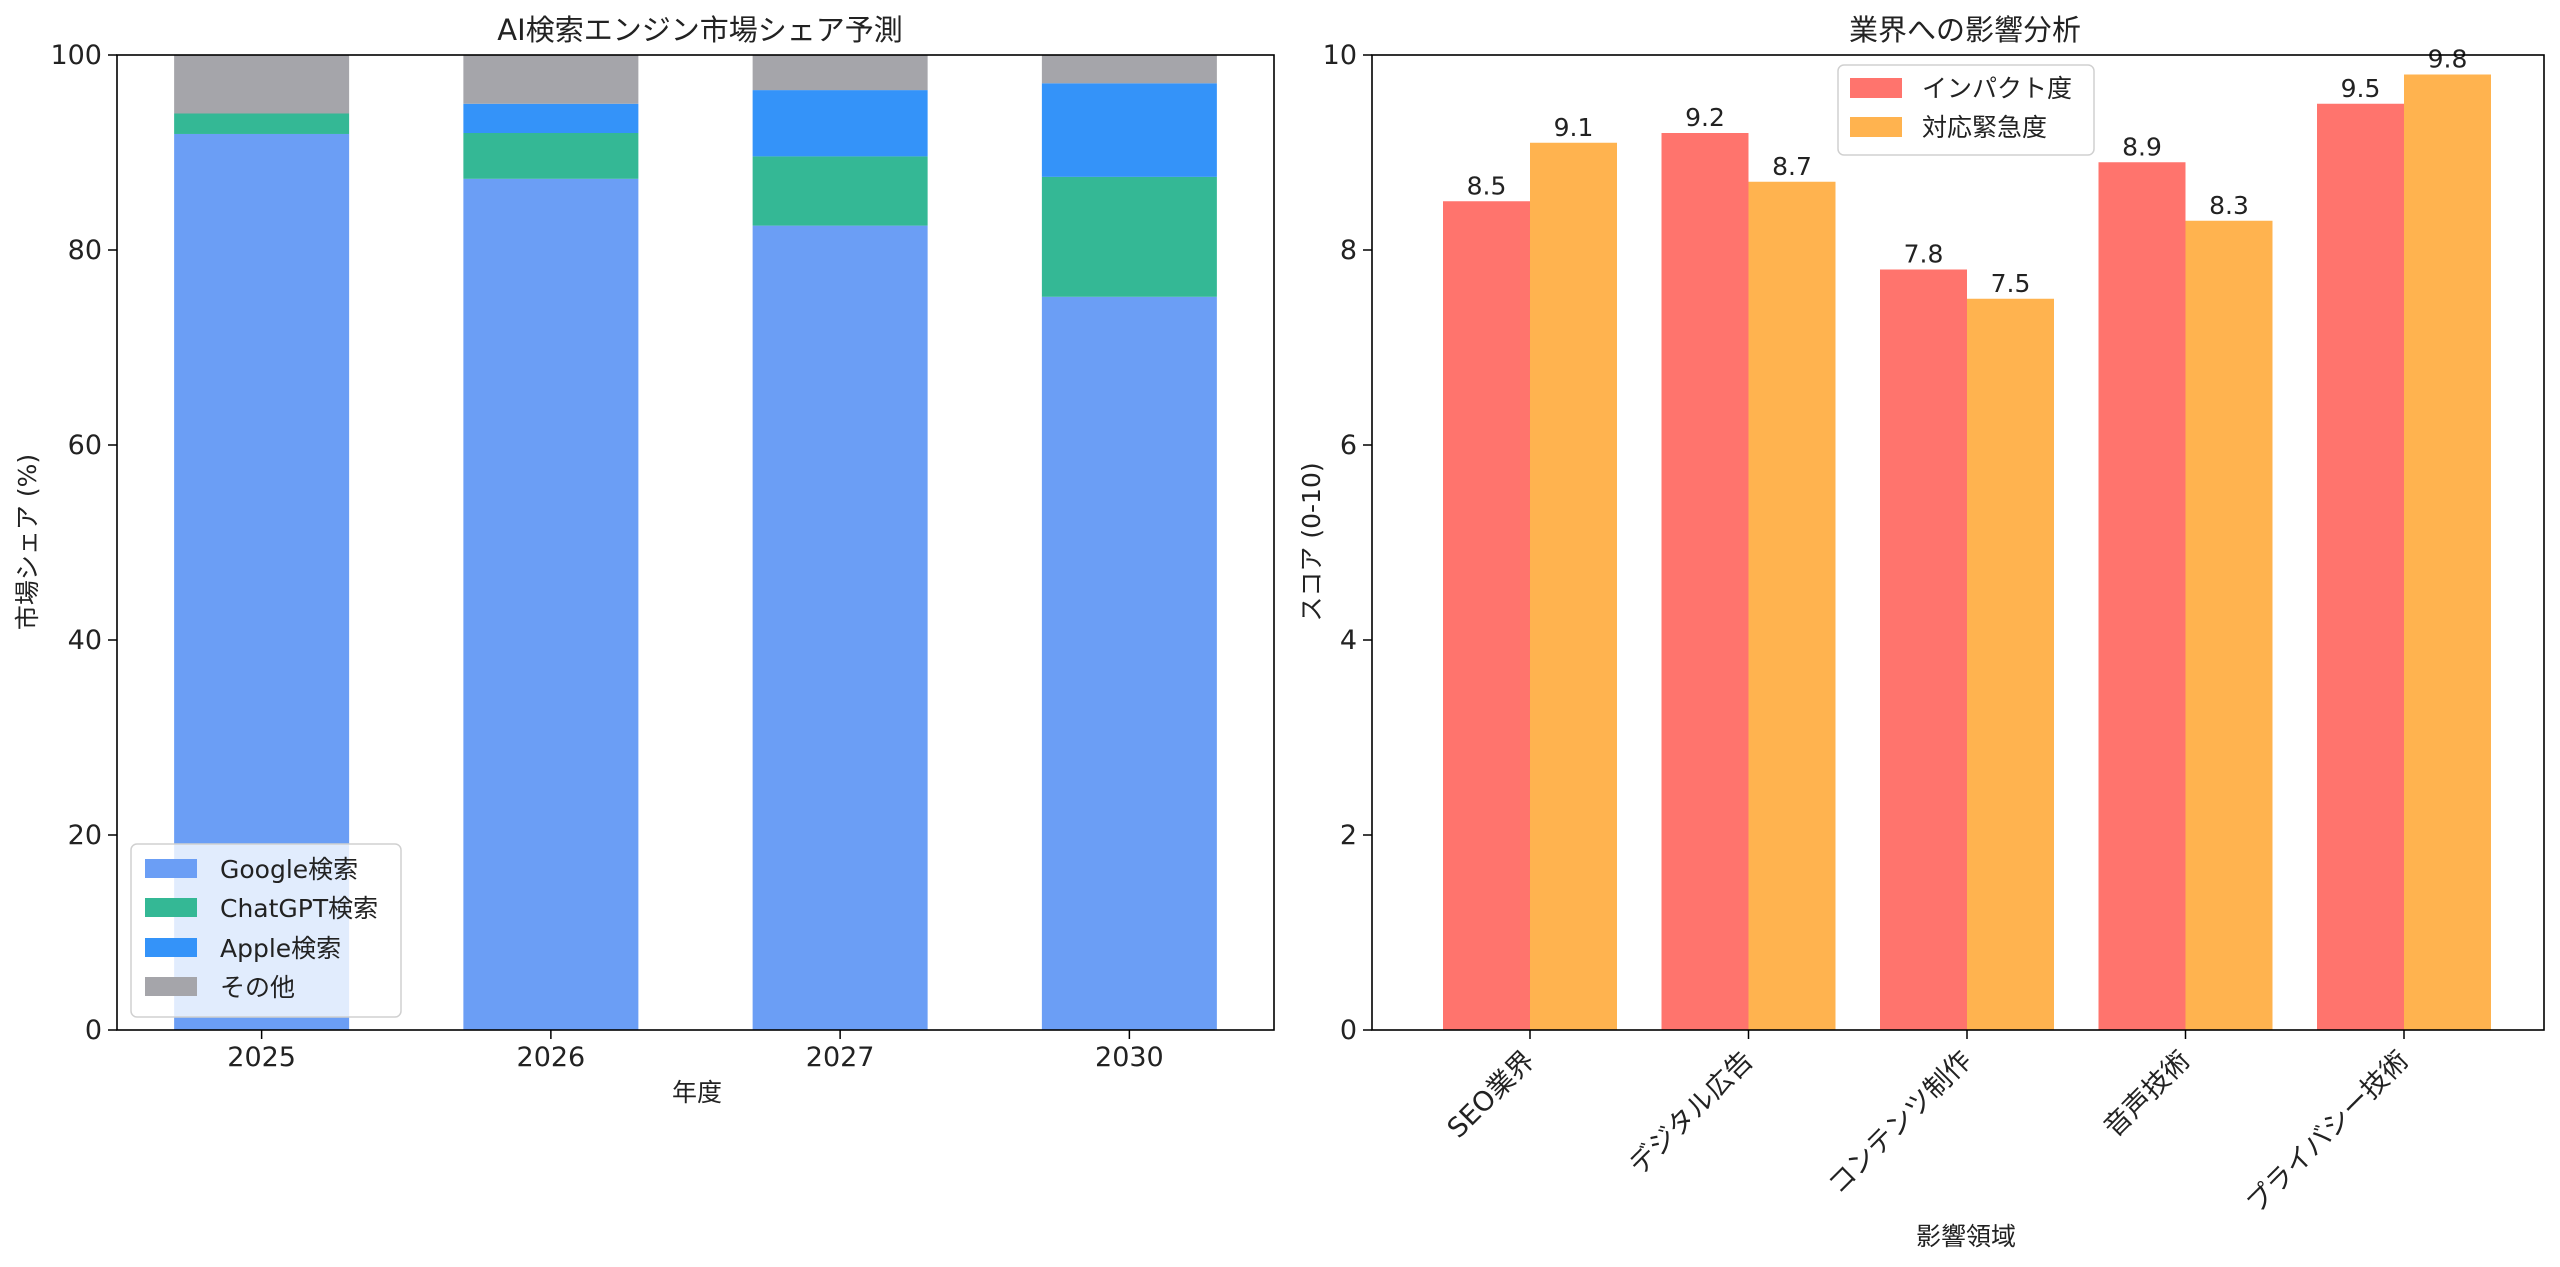 The height and width of the screenshot is (1267, 2560). I want to click on x-tick-label: デジタル広告, so click(1691, 1113).